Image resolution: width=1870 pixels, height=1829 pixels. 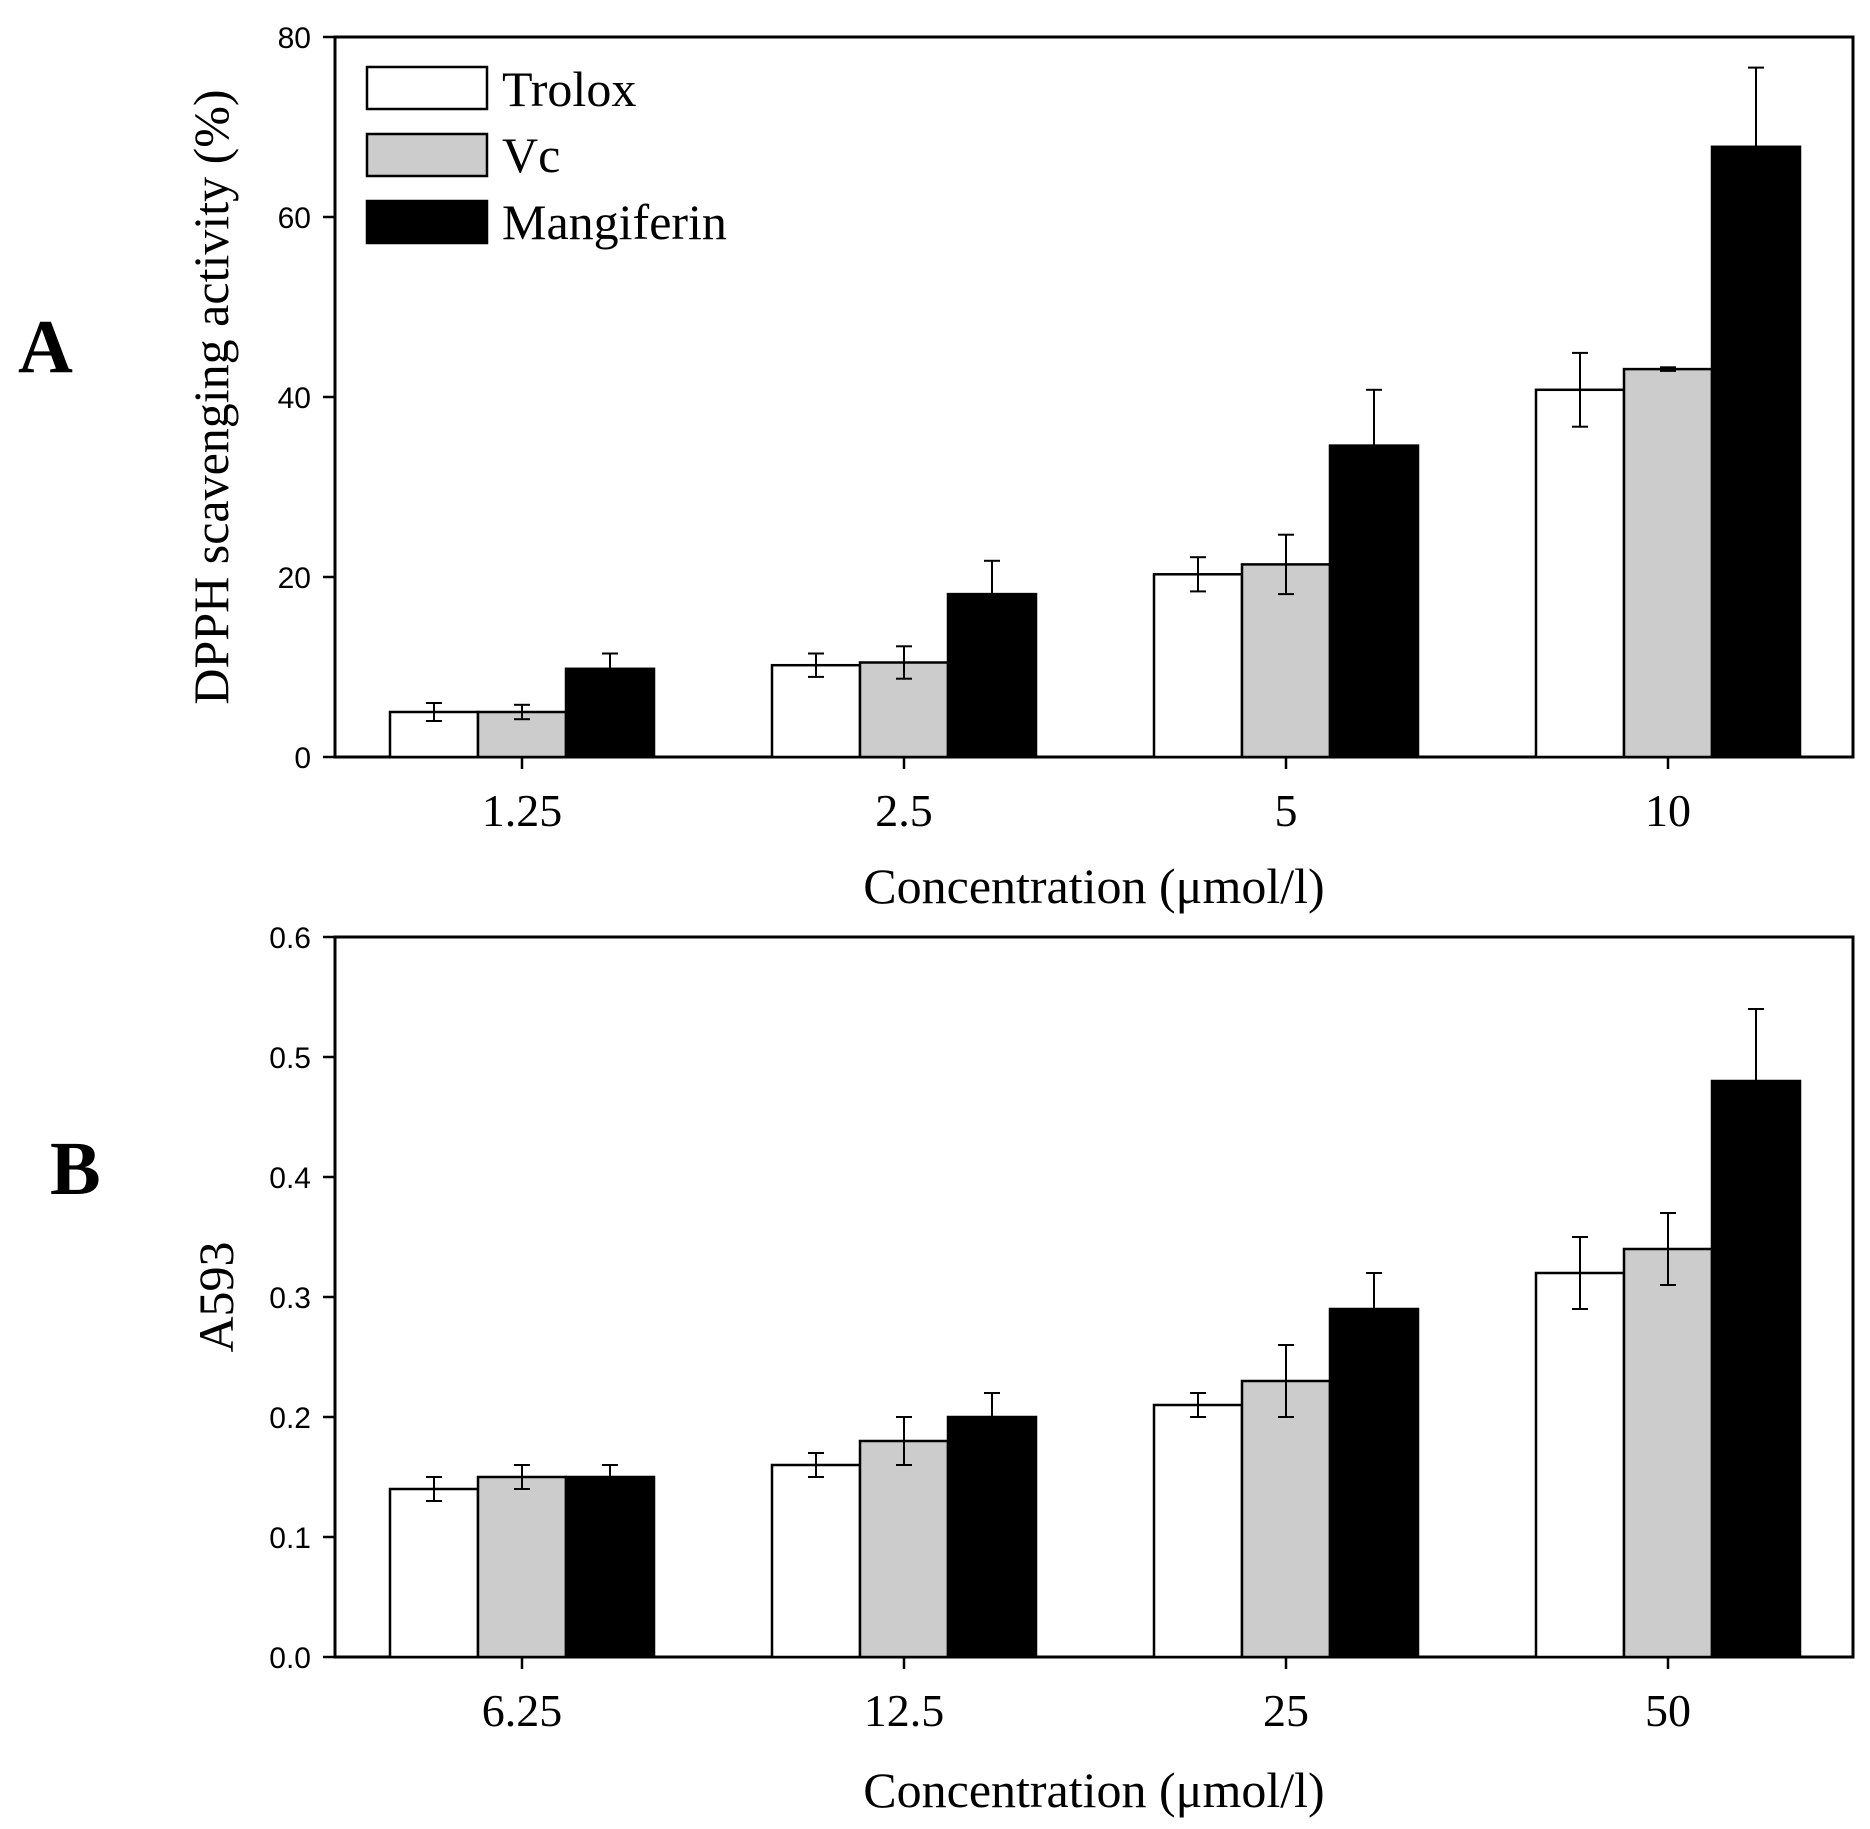 What do you see at coordinates (45, 347) in the screenshot?
I see `panel-label-a: A` at bounding box center [45, 347].